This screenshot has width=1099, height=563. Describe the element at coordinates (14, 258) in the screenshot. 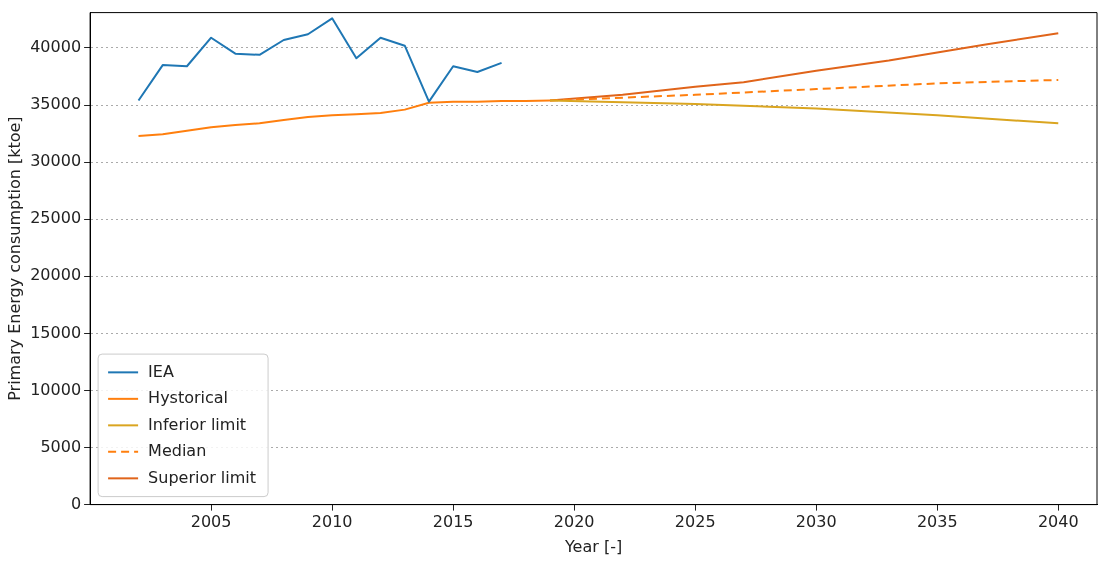

I see `y-axis-title: Primary Energy consumption [ktoe]` at that location.